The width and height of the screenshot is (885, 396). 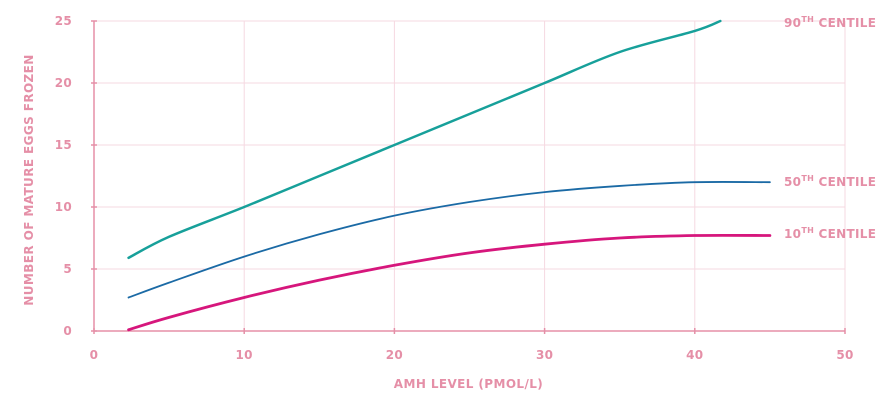 I want to click on x-axis-title: AMH LEVEL (PMOL/L), so click(x=468, y=384).